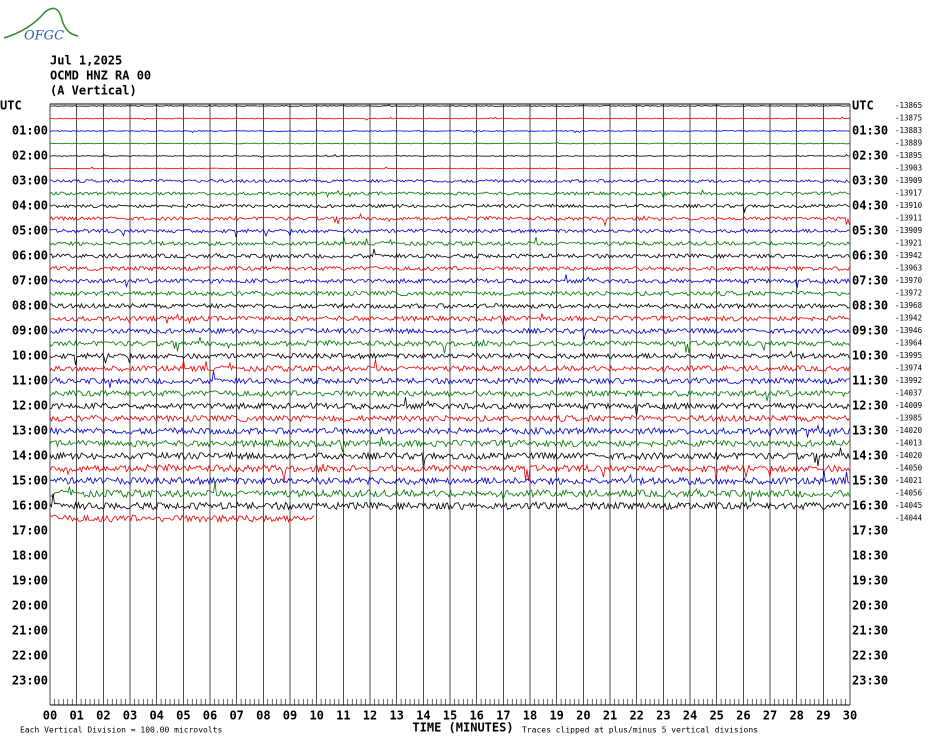  What do you see at coordinates (908, 418) in the screenshot?
I see `row-count: -13985` at bounding box center [908, 418].